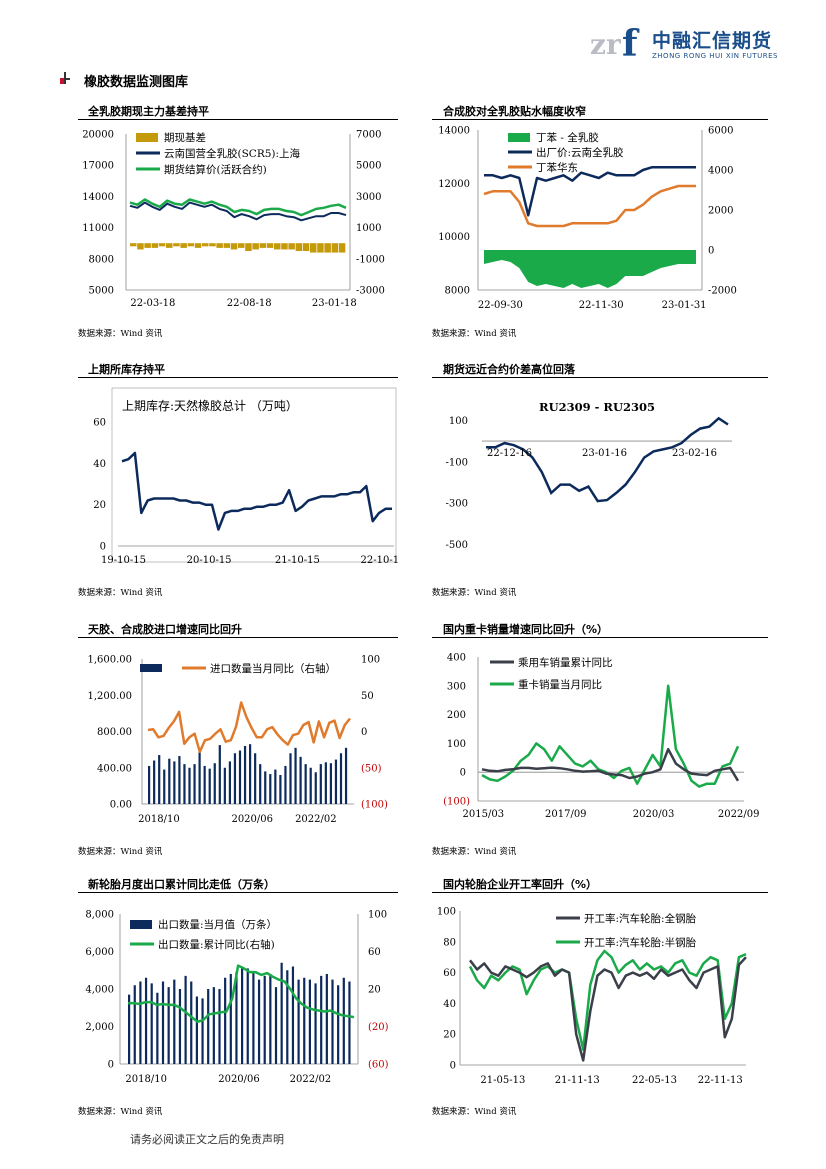  I want to click on x-tick-label: 2020/06, so click(252, 819).